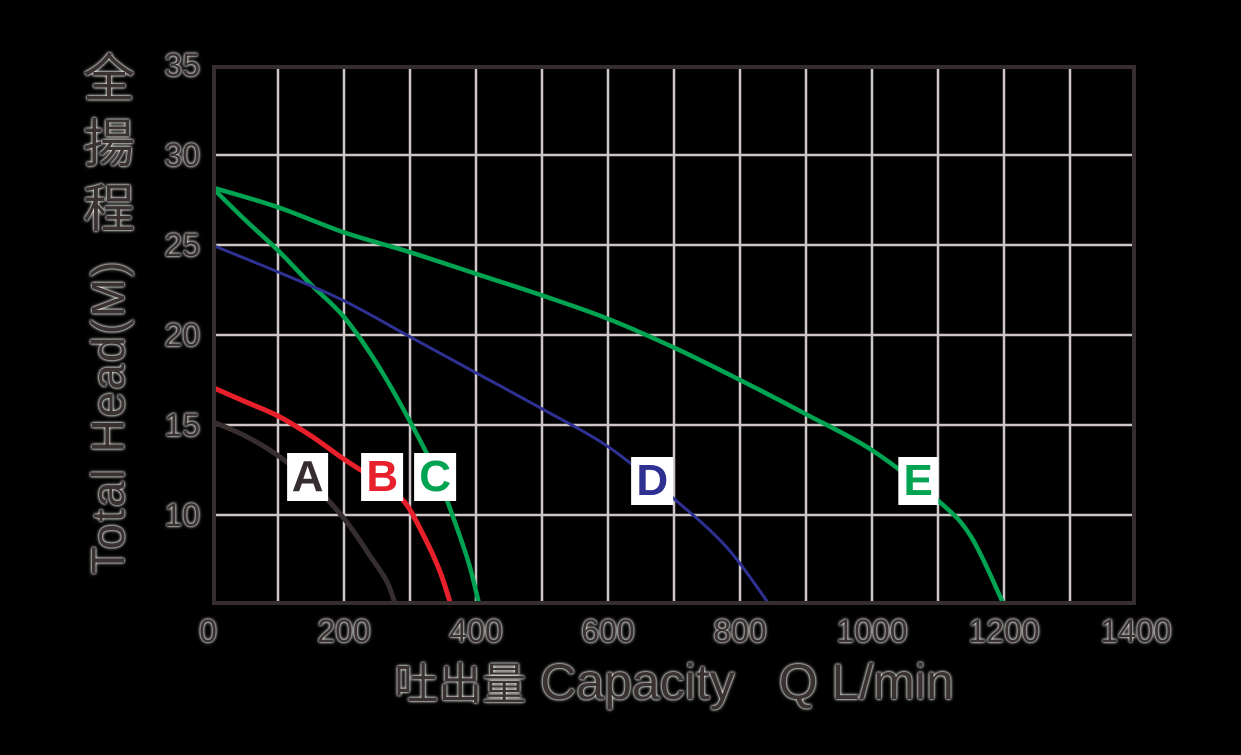 This screenshot has width=1241, height=755. What do you see at coordinates (460, 684) in the screenshot?
I see `x-axis-label-cjk: 吐出量` at bounding box center [460, 684].